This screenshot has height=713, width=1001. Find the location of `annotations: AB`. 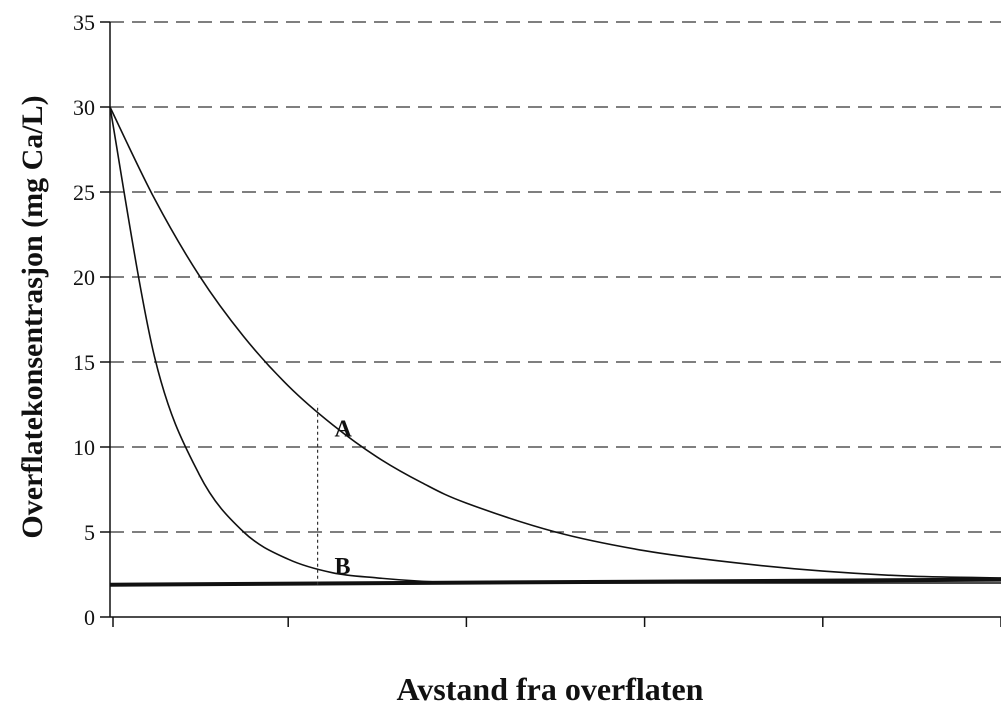

annotations: AB is located at coordinates (335, 494).